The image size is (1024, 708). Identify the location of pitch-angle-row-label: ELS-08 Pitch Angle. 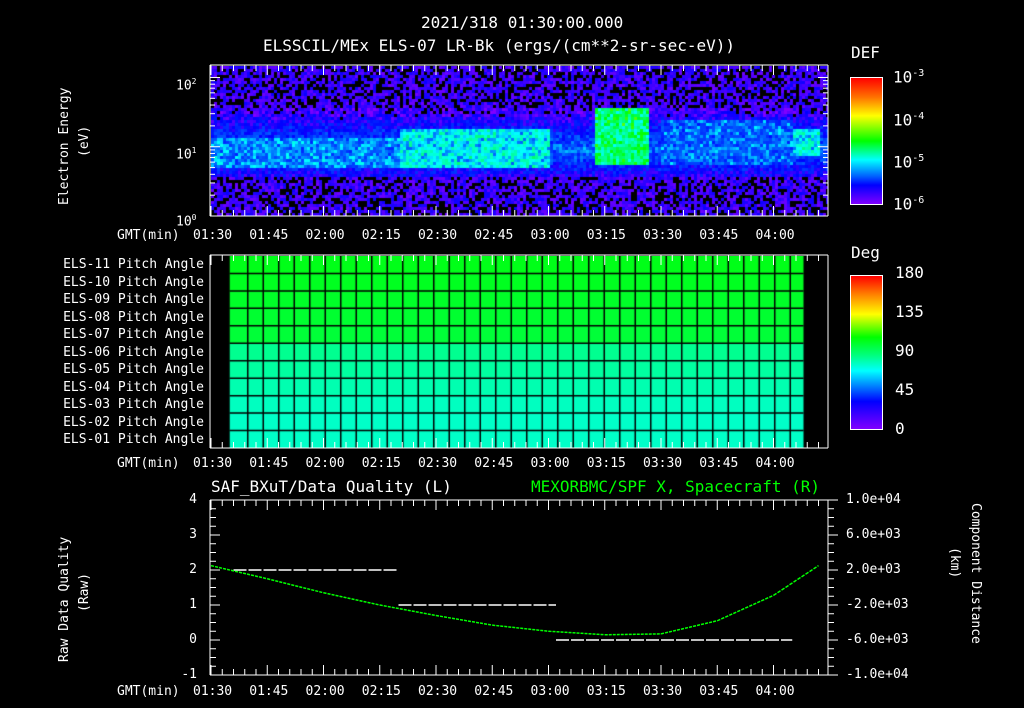
(133, 317).